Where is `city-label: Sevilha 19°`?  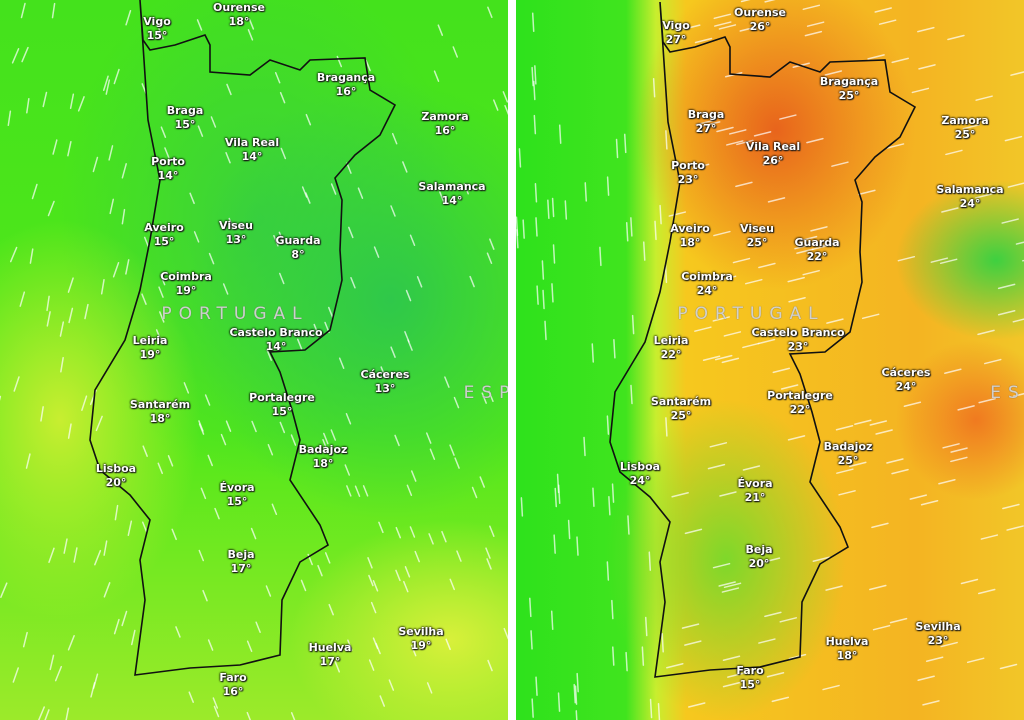
city-label: Sevilha 19° is located at coordinates (420, 639).